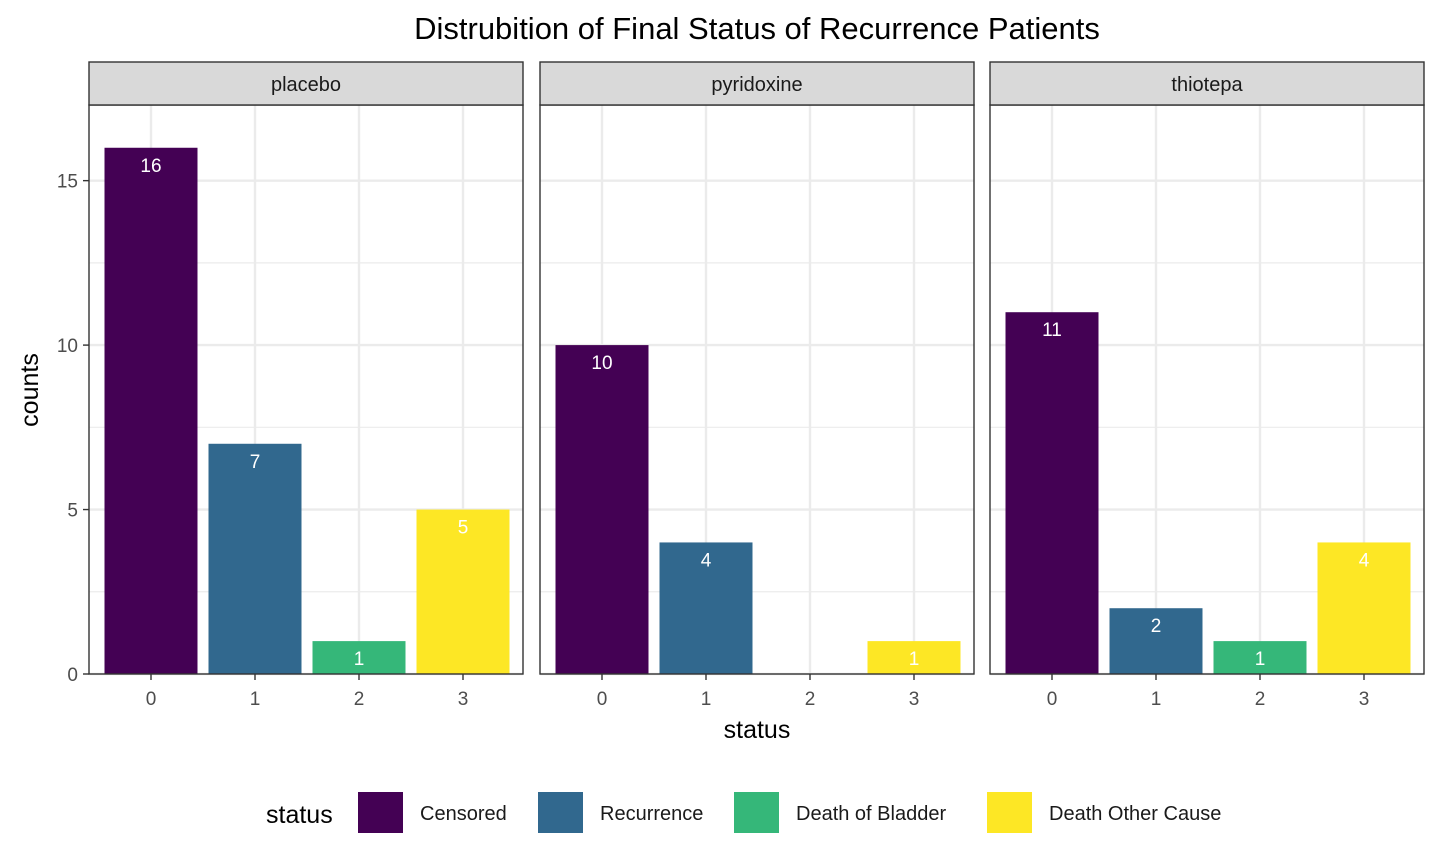  I want to click on bar-value-label: 7, so click(255, 462).